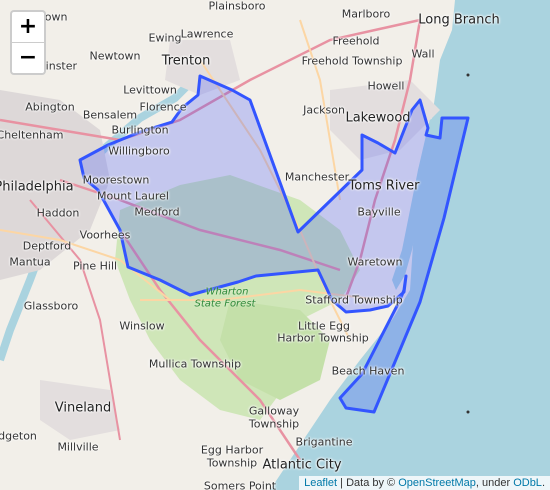  What do you see at coordinates (494, 483) in the screenshot?
I see `attribution-text: , under` at bounding box center [494, 483].